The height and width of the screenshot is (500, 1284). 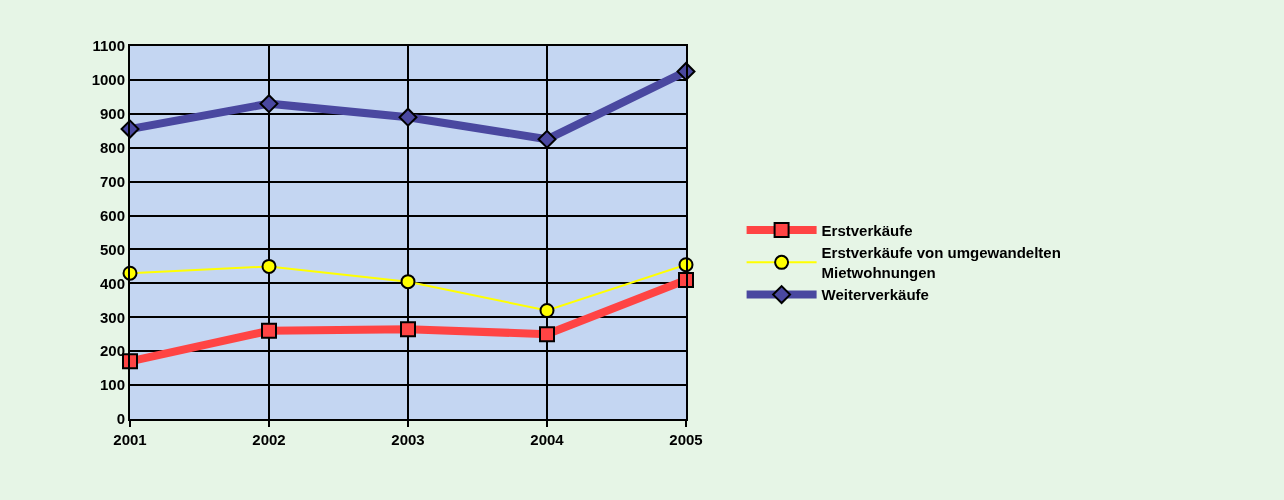 I want to click on y-tick-label: 800, so click(x=112, y=147).